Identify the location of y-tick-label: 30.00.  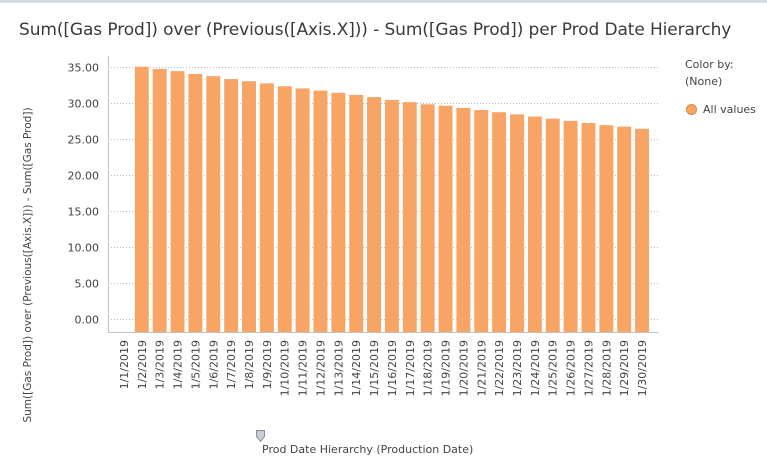
(84, 104).